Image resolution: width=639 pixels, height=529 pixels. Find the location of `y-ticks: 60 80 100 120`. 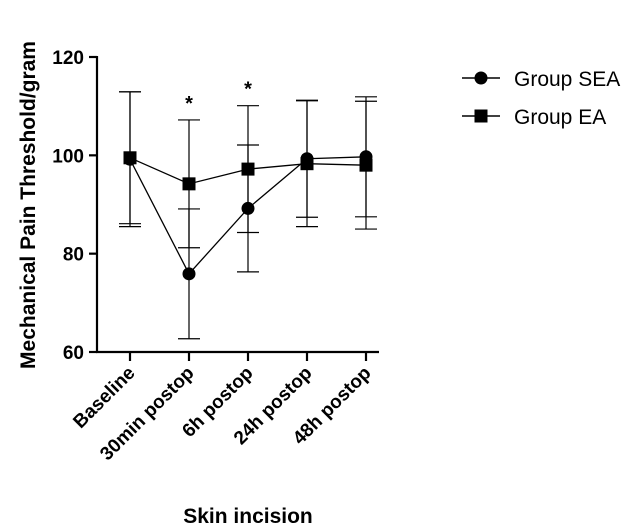

y-ticks: 60 80 100 120 is located at coordinates (74, 206).